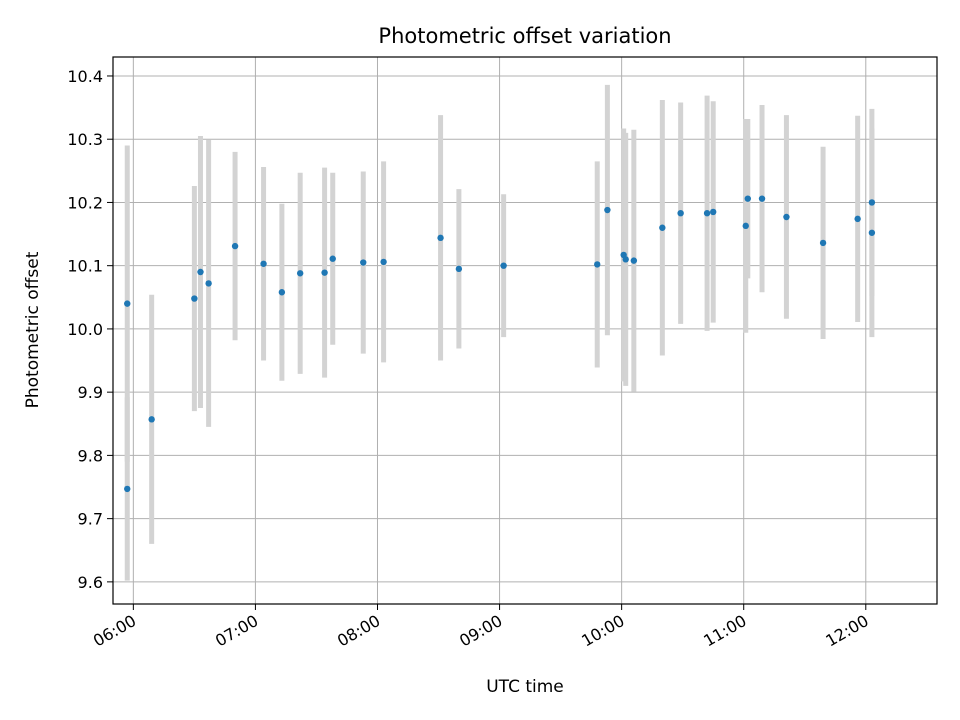 The image size is (960, 720). Describe the element at coordinates (85, 139) in the screenshot. I see `y-tick-label: 10.3` at that location.